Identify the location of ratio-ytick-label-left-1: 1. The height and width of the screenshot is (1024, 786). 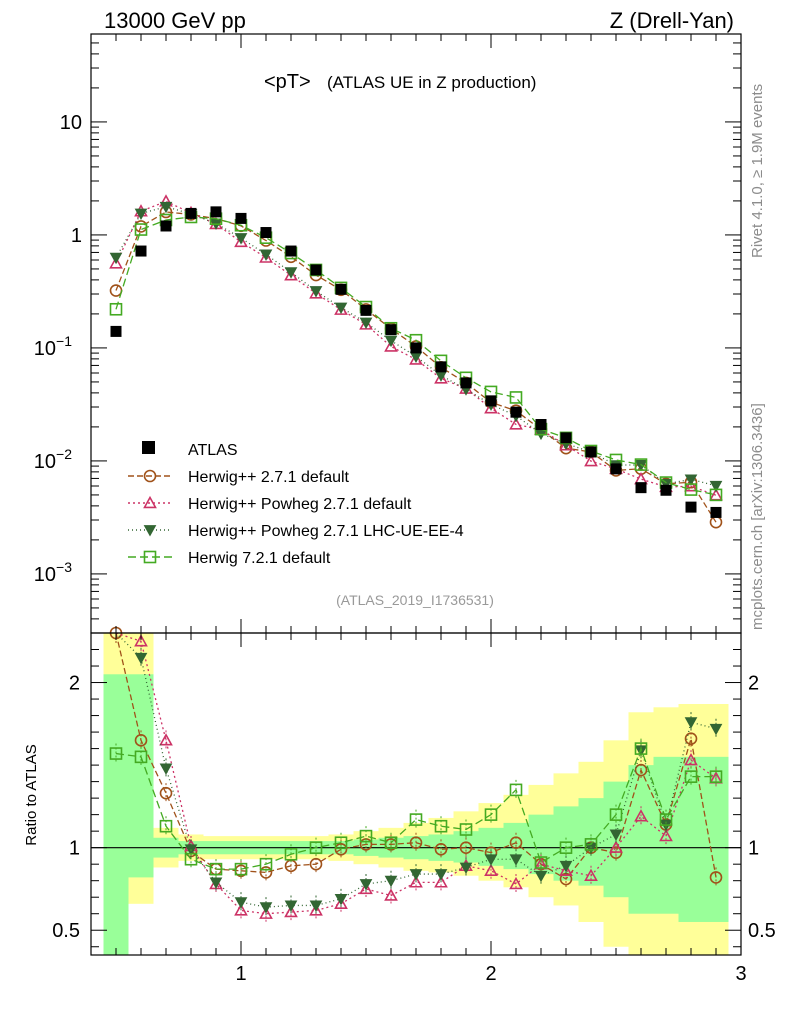
(74, 849).